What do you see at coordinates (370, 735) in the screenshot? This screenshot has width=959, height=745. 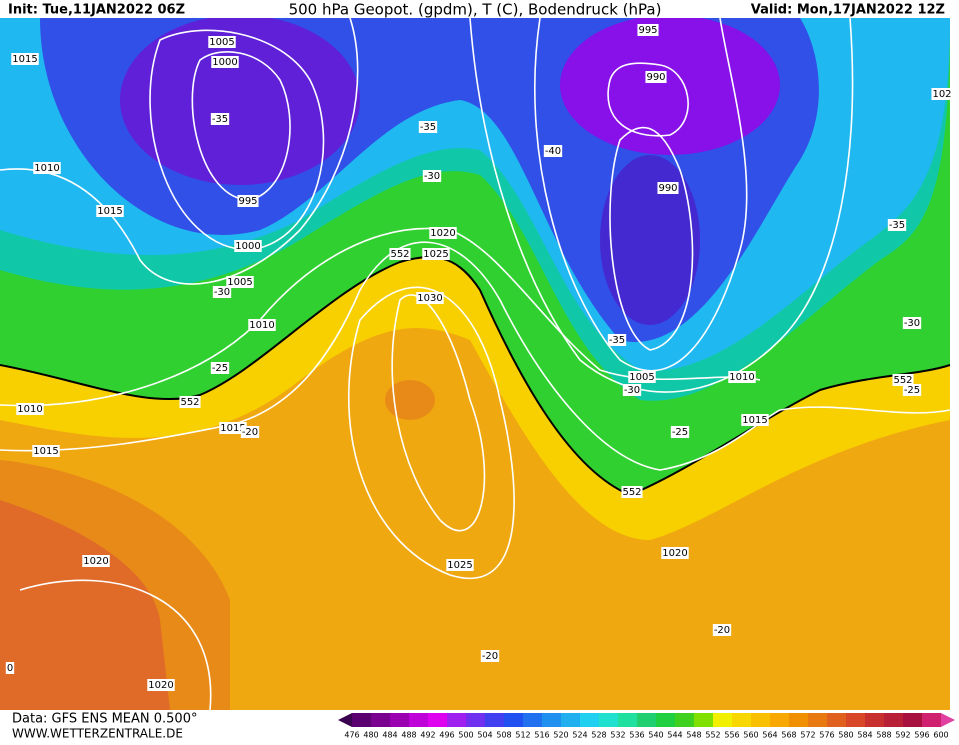 I see `colorbar-label: 480` at bounding box center [370, 735].